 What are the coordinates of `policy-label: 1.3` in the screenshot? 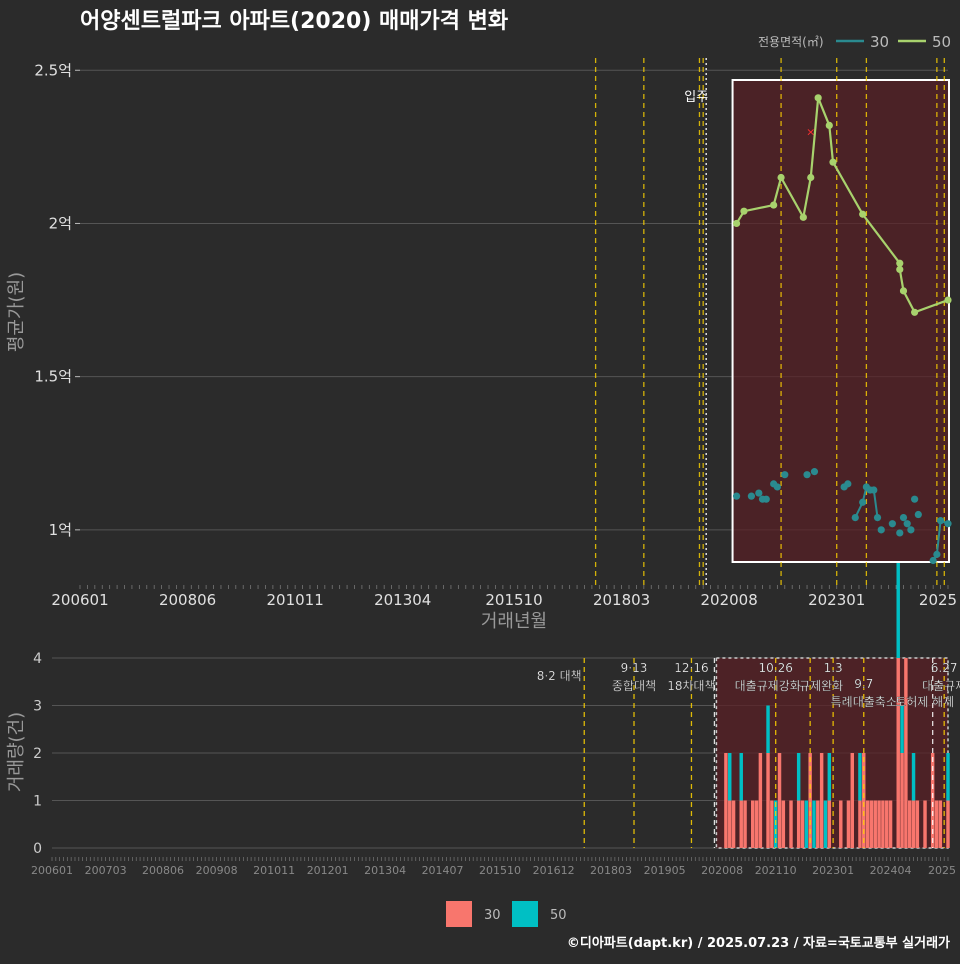 It's located at (833, 668).